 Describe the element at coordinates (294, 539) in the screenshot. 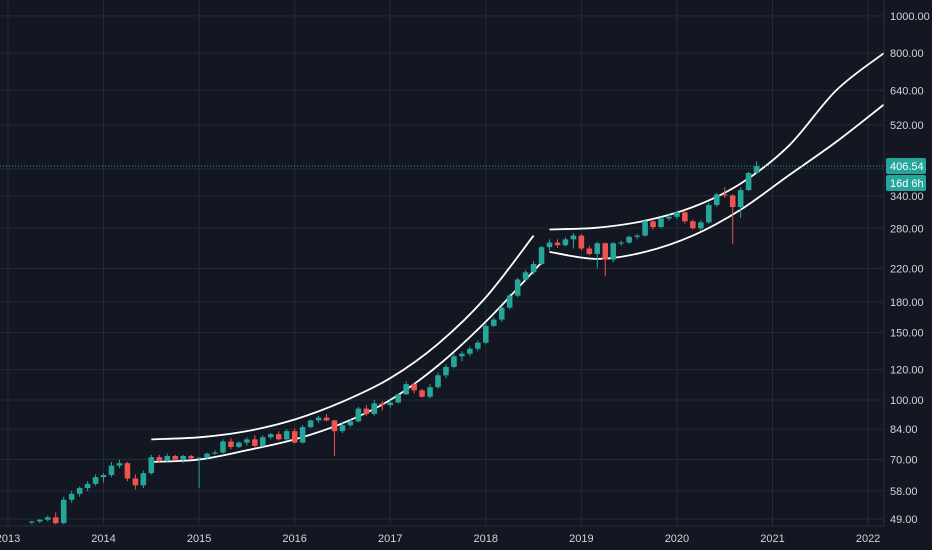

I see `year-tick-label: 2016` at that location.